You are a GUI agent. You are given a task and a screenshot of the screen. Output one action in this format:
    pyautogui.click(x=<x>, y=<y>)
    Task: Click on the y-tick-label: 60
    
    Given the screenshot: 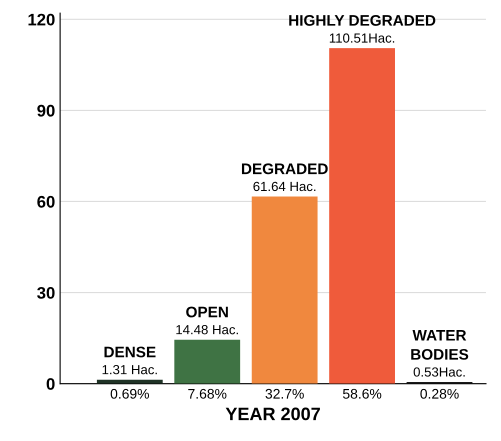 What is the action you would take?
    pyautogui.click(x=46, y=202)
    